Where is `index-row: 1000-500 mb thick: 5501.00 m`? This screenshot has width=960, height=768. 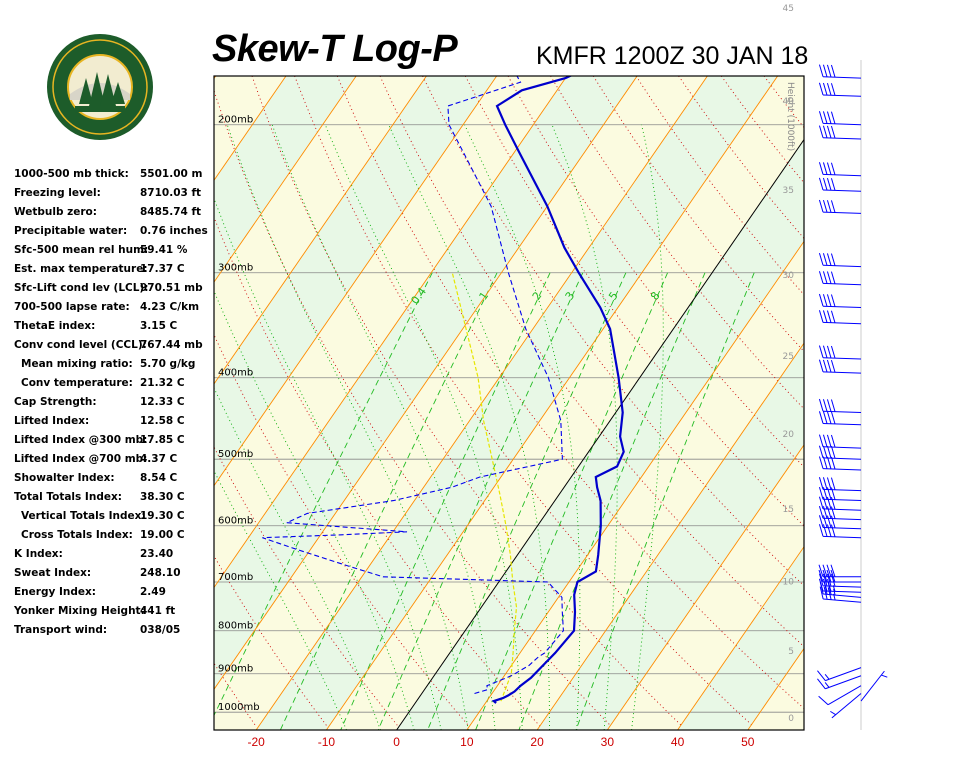 index-row: 1000-500 mb thick: 5501.00 m is located at coordinates (116, 177).